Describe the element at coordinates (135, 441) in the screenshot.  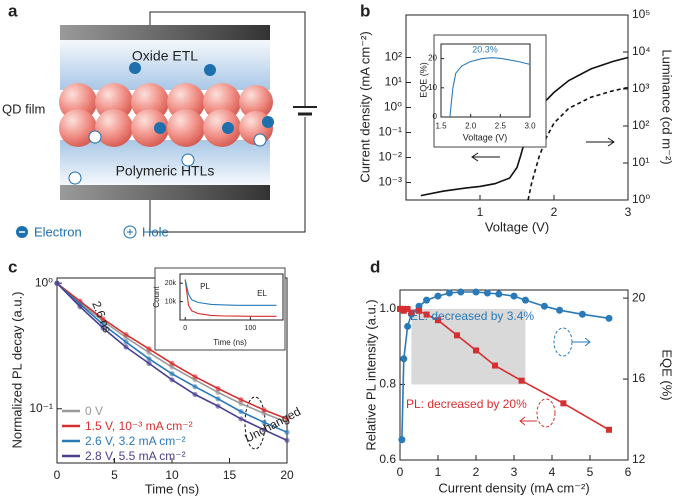
I see `legend-label: 2.6 V, 3.2 mA cm⁻²` at that location.